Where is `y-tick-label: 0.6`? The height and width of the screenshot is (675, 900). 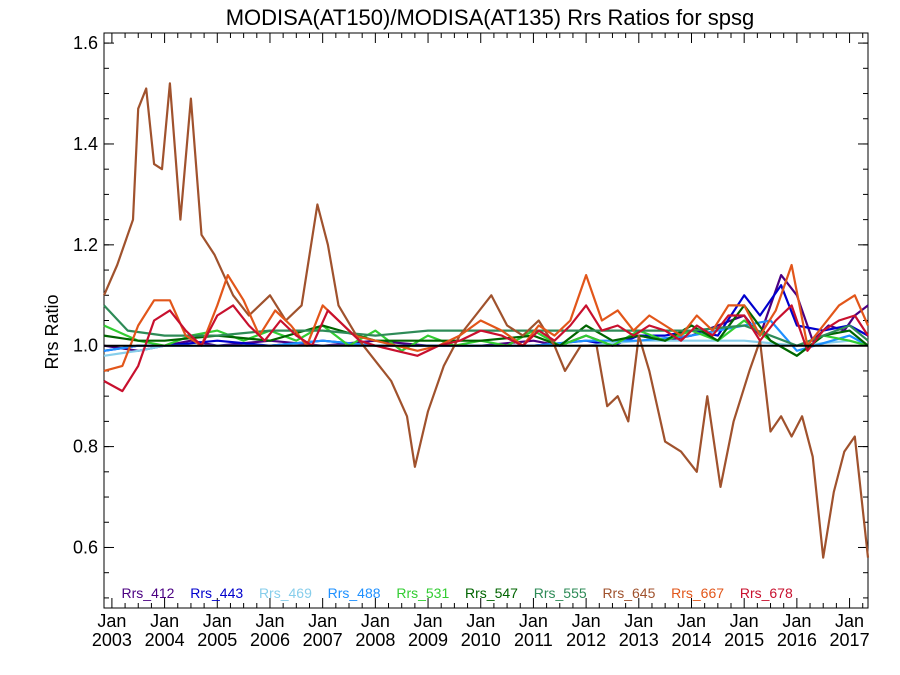
y-tick-label: 0.6 is located at coordinates (85, 547).